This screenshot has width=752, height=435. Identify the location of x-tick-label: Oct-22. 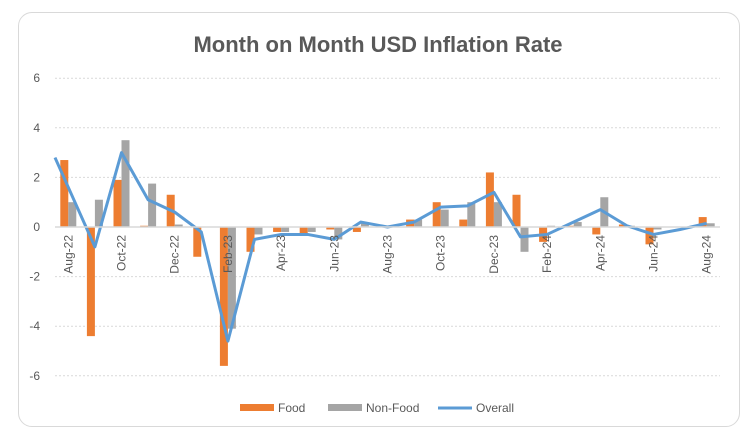
(122, 253).